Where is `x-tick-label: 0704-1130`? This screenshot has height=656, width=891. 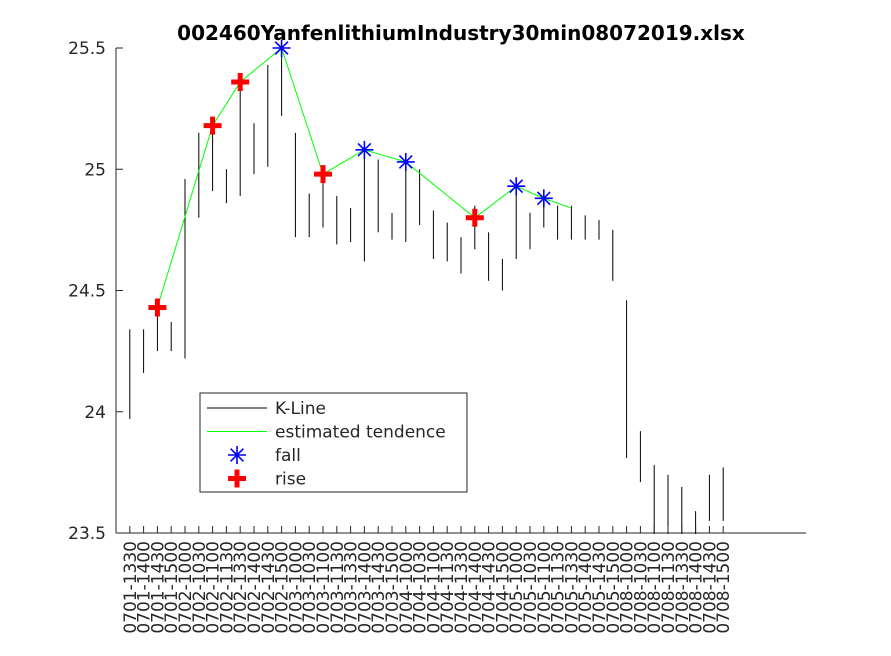 x-tick-label: 0704-1130 is located at coordinates (448, 587).